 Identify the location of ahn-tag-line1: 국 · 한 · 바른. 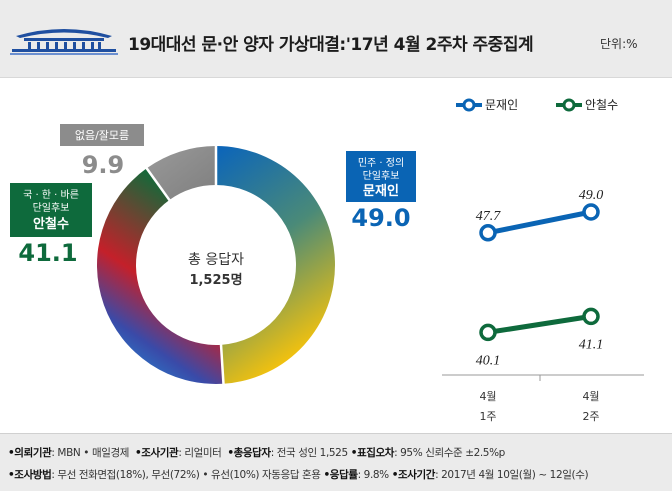
(51, 195).